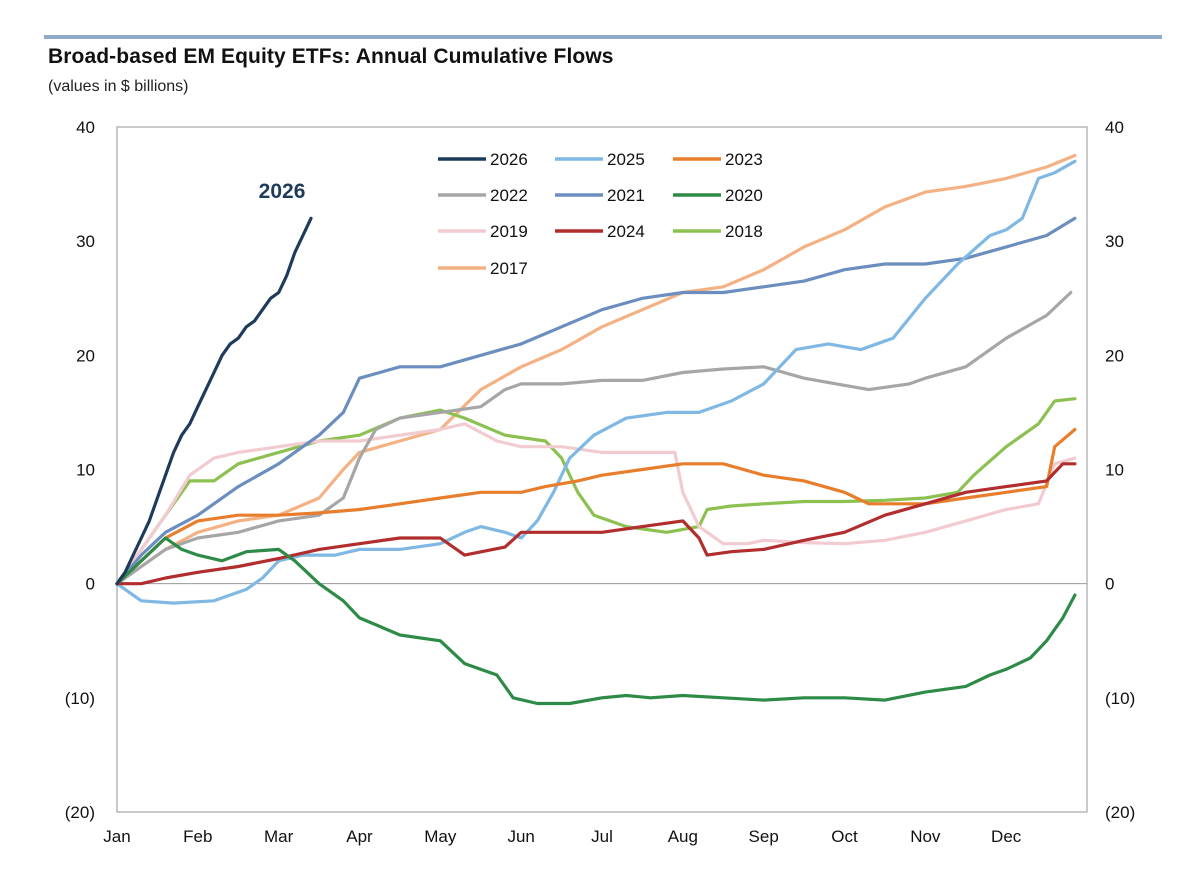 This screenshot has height=869, width=1200. What do you see at coordinates (85, 241) in the screenshot?
I see `y-tick-label-left: 30` at bounding box center [85, 241].